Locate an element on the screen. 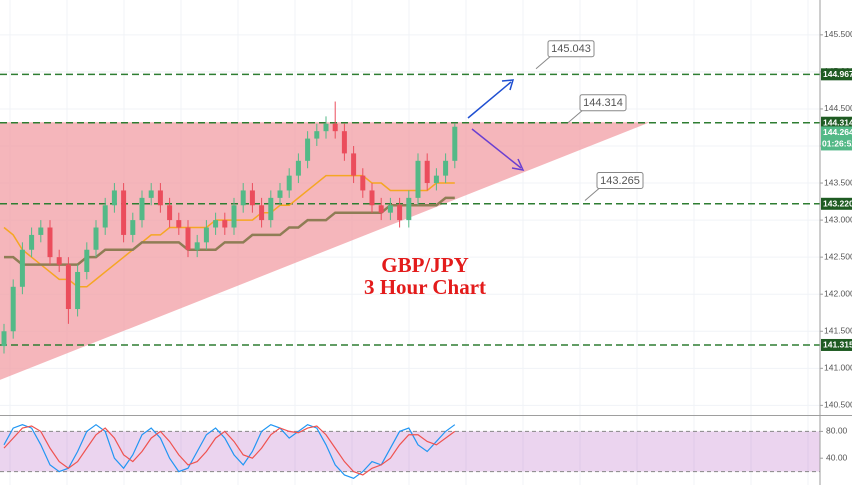  oscillator-tick-label: 40.00 is located at coordinates (837, 457).